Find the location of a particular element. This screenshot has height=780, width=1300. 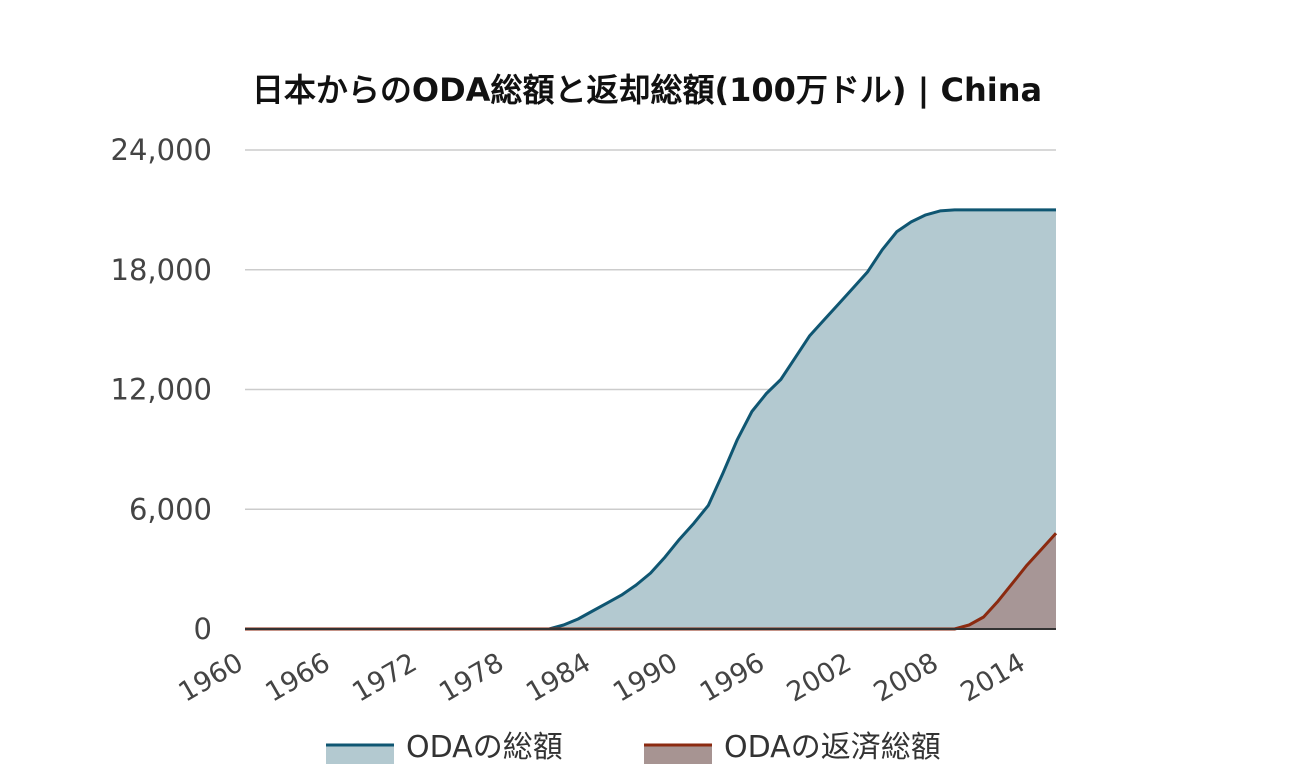

legend: ODAの総額 ODAの返済総額 is located at coordinates (633, 747).